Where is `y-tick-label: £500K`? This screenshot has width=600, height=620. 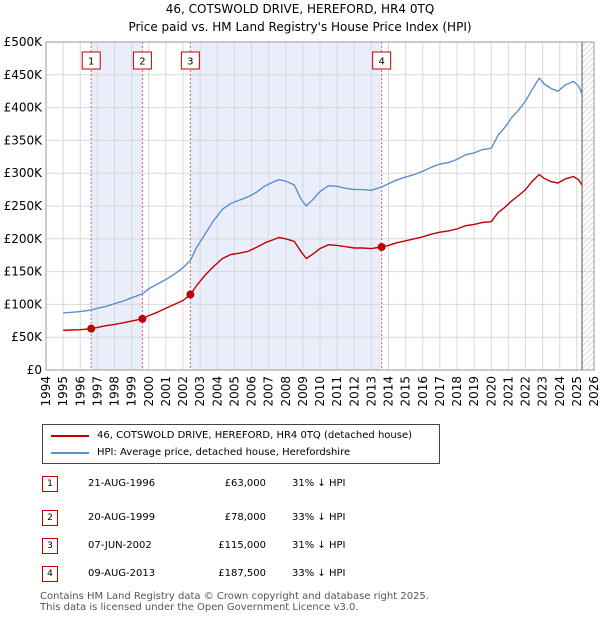
y-tick-label: £500K is located at coordinates (24, 42).